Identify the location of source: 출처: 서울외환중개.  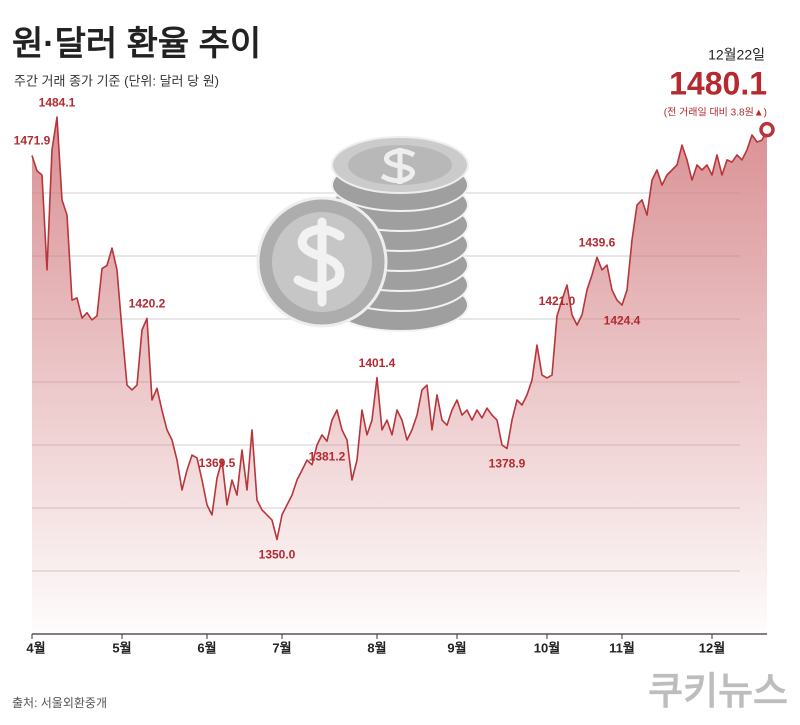
(59, 703).